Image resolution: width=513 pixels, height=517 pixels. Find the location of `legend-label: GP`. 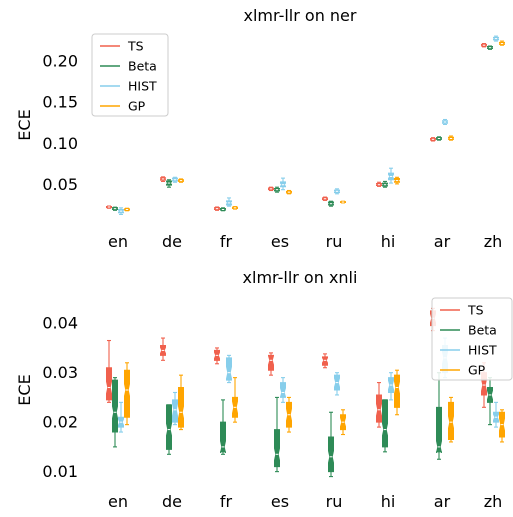

legend-label: GP is located at coordinates (137, 106).